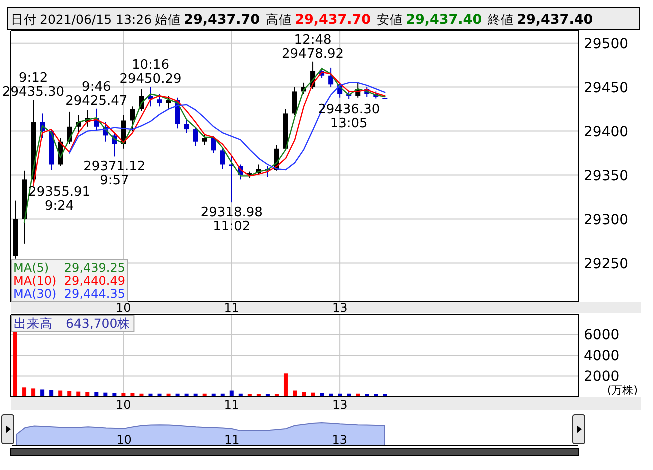  I want to click on text: 2021/06/15 13:26, so click(96, 19).